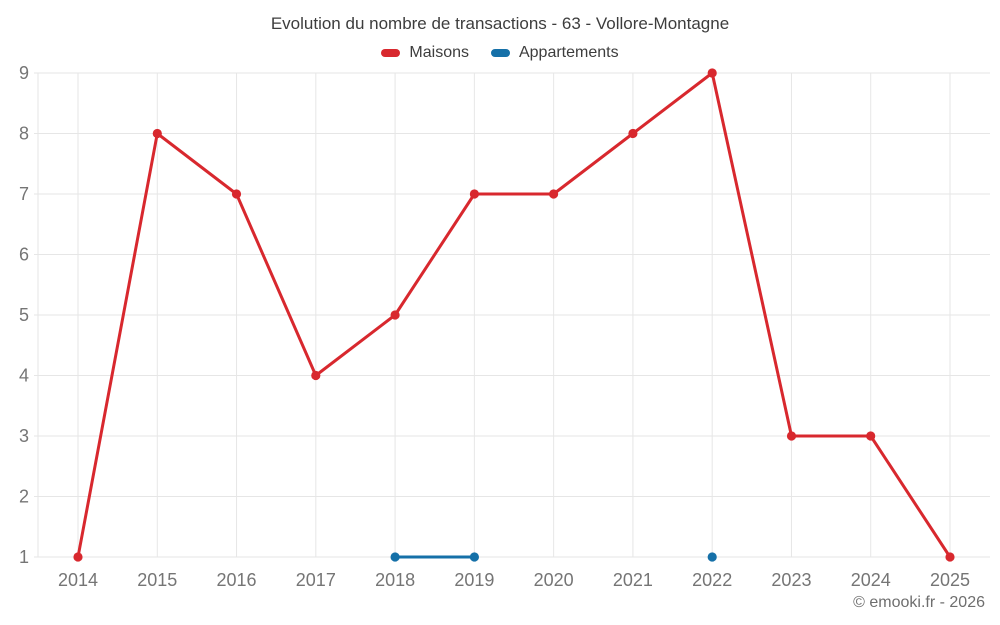  What do you see at coordinates (395, 580) in the screenshot?
I see `x-tick-label: 2018` at bounding box center [395, 580].